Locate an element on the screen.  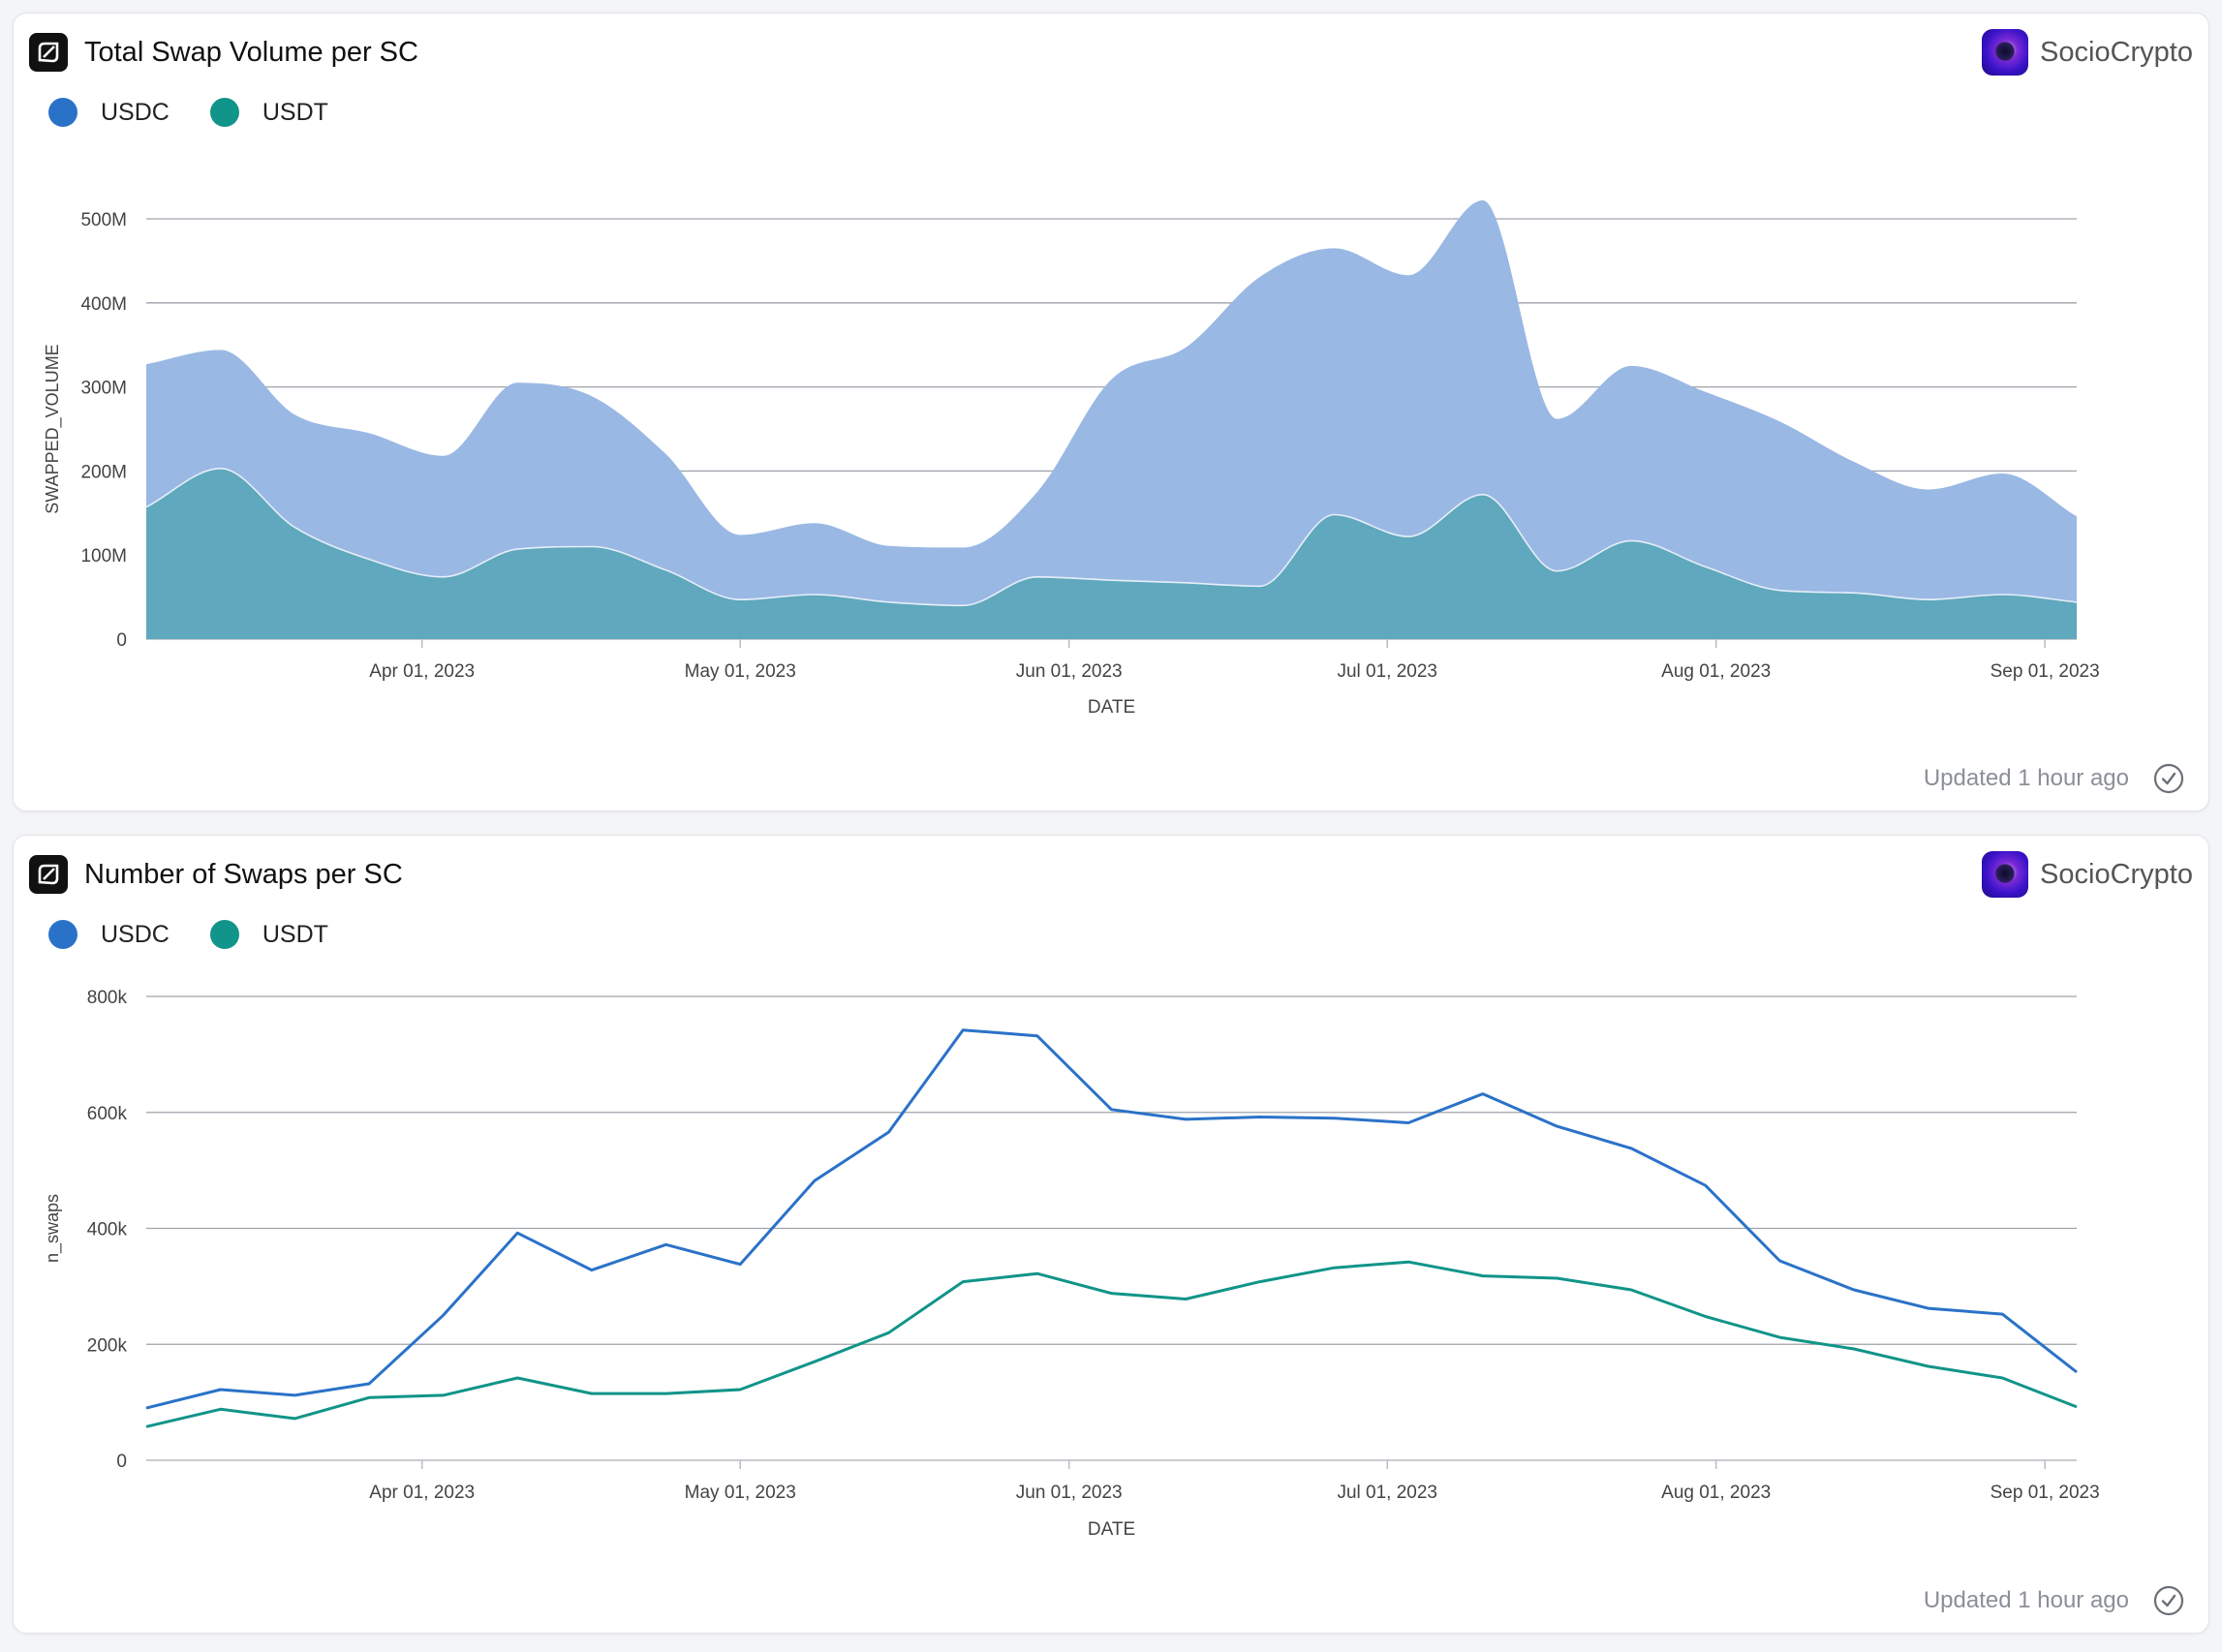
y-axis-title: SWAPPED_VOLUME is located at coordinates (53, 428).